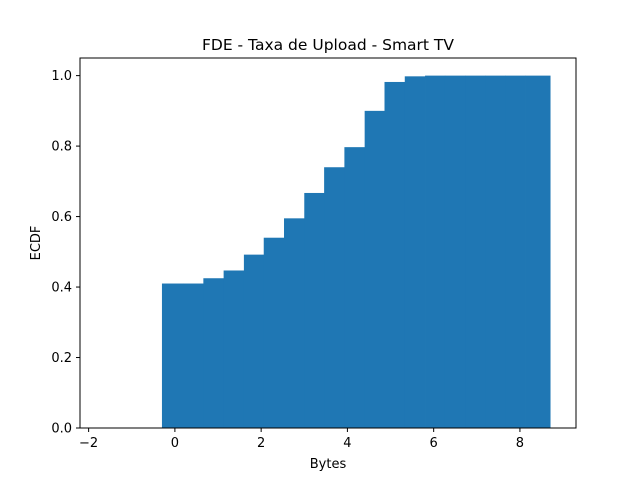 This screenshot has height=480, width=640. What do you see at coordinates (65, 253) in the screenshot?
I see `y-axis-ticks: 0.0 0.2 0.4 0.6 0.8 1.0` at bounding box center [65, 253].